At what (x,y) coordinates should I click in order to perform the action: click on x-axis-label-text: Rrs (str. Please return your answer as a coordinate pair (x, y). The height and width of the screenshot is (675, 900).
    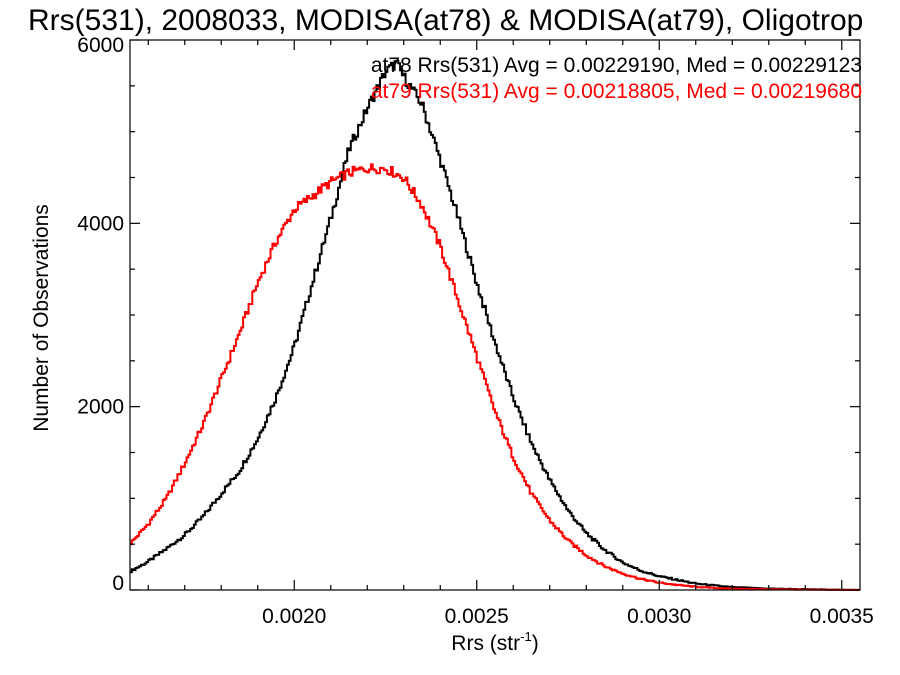
    Looking at the image, I should click on (485, 643).